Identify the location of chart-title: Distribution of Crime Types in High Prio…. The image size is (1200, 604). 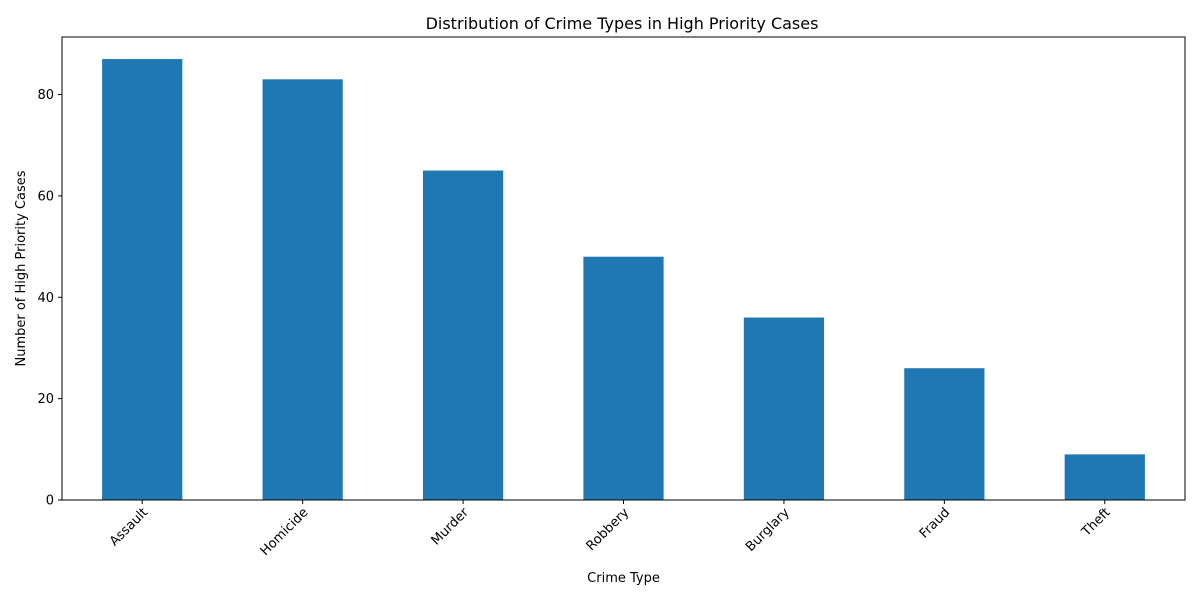
(622, 23).